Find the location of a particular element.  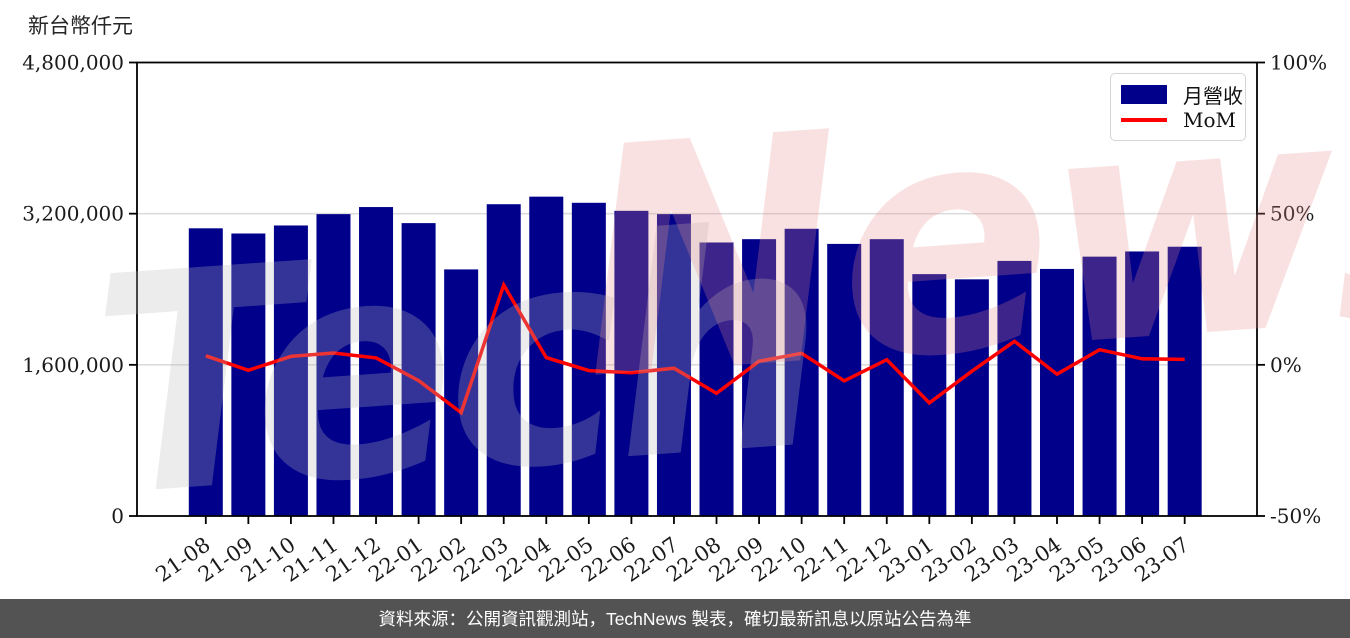

chart-legend: 月營收 MoM is located at coordinates (1178, 107).